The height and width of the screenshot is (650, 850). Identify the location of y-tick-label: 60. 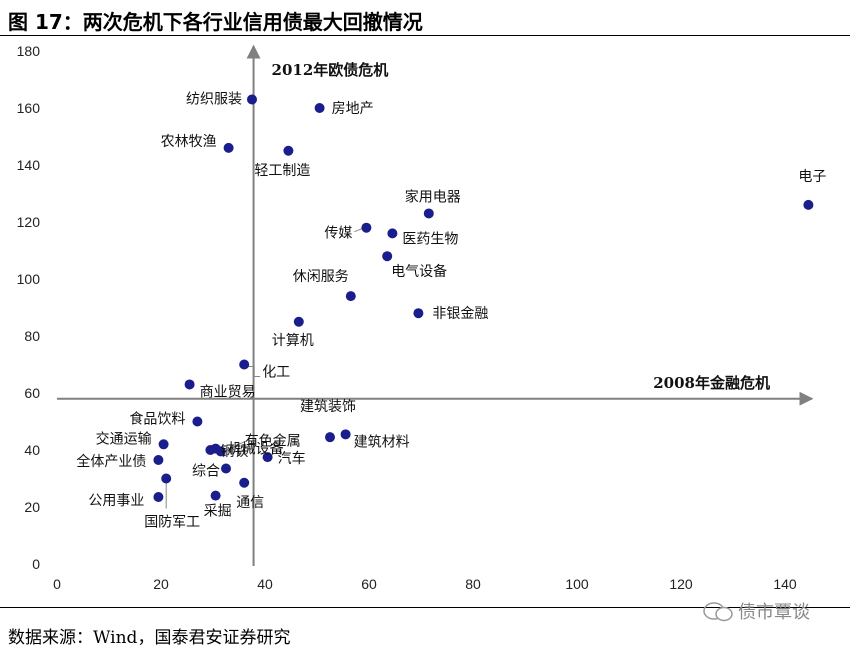
(32, 393).